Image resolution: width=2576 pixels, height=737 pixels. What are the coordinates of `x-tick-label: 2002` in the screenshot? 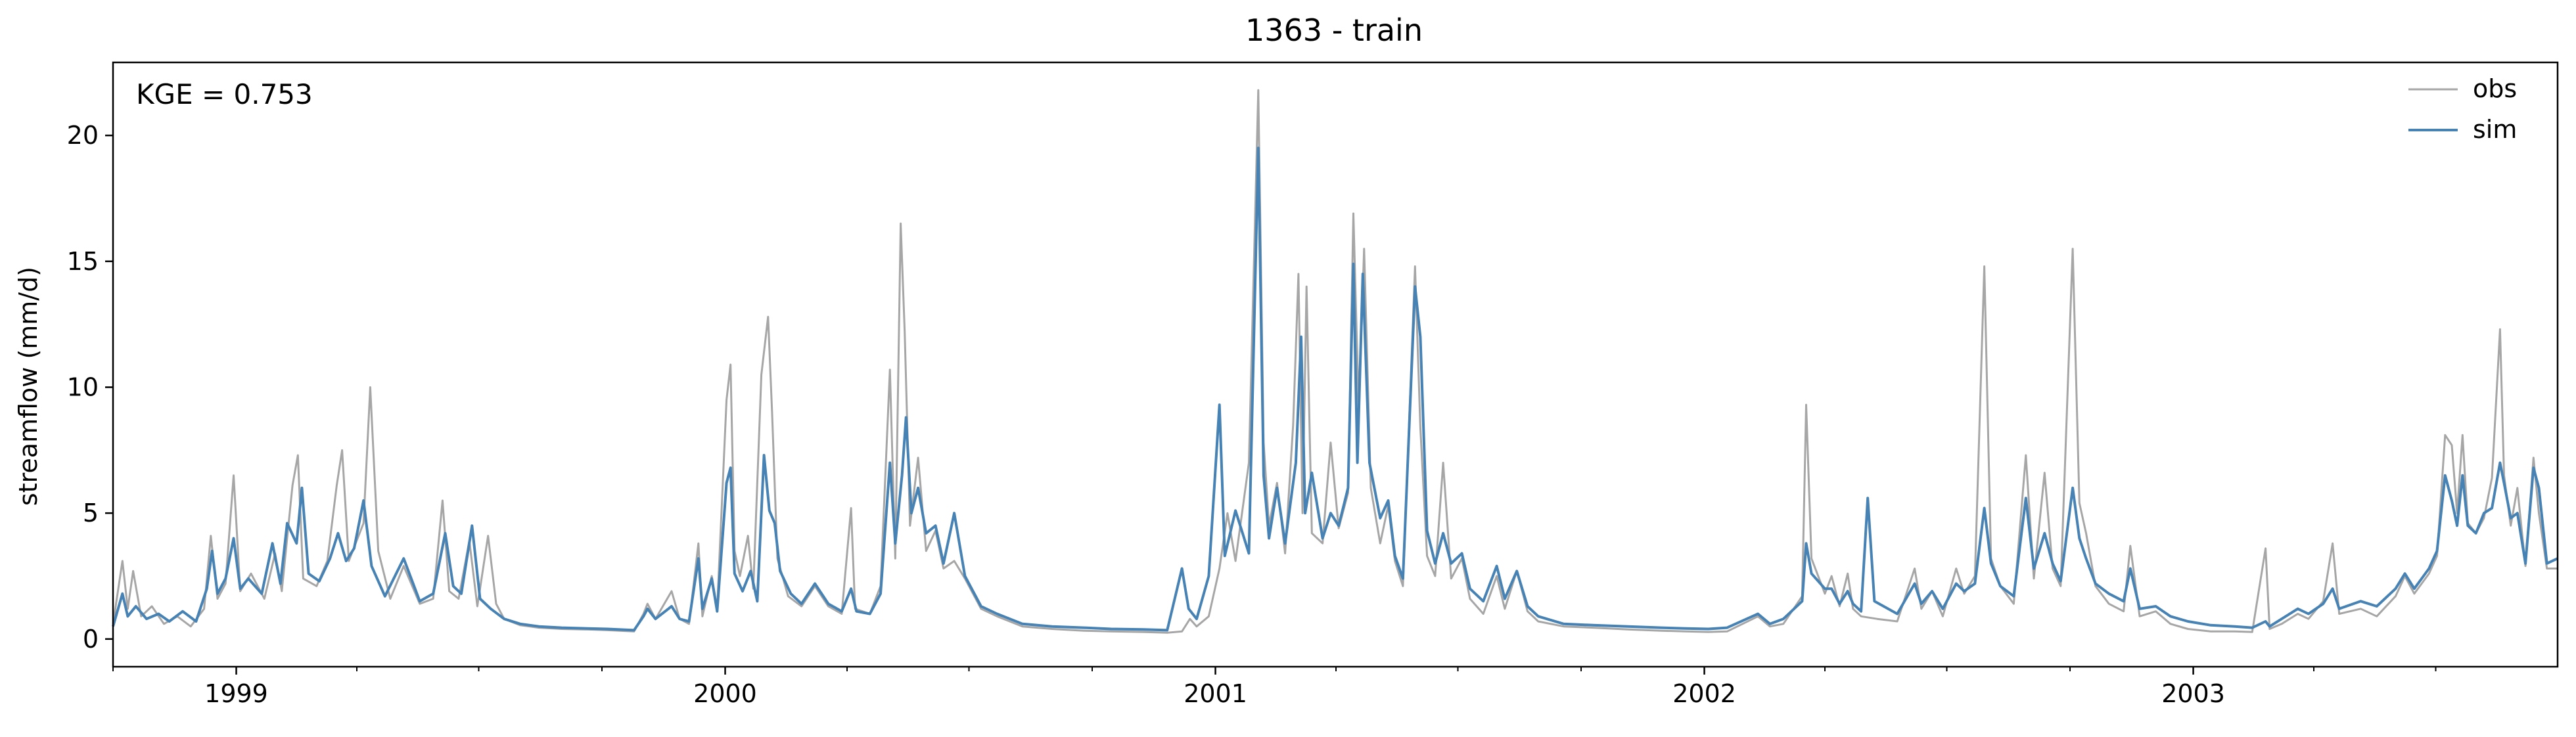 It's located at (1704, 693).